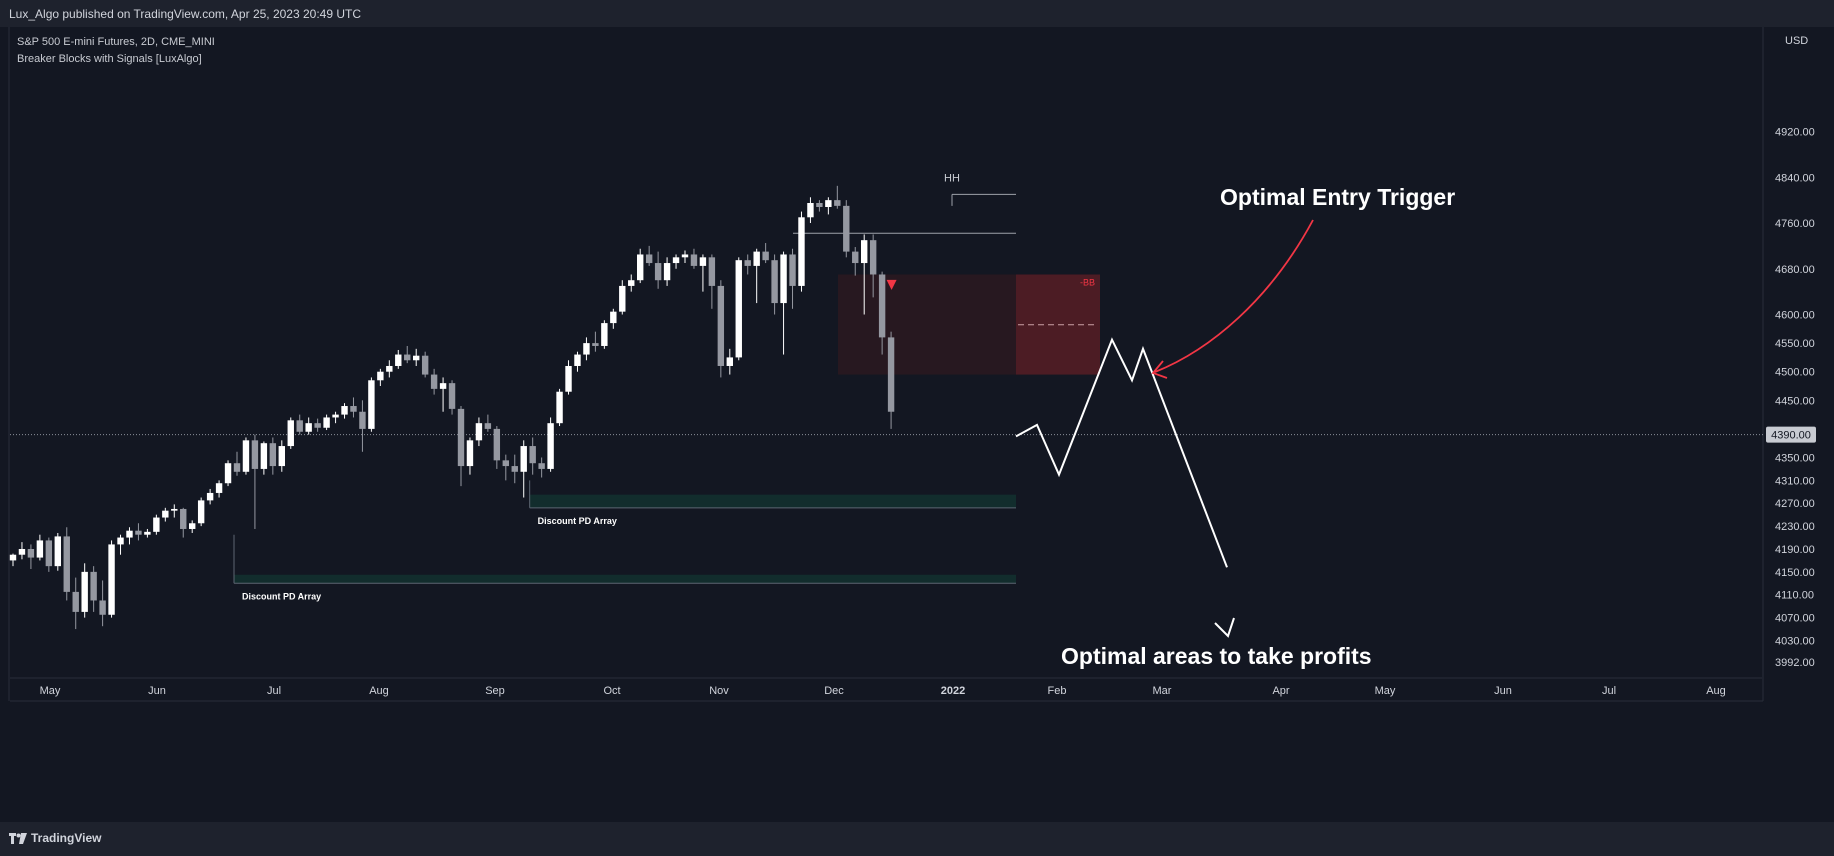  I want to click on price-tick-label: 4150.00, so click(1795, 573).